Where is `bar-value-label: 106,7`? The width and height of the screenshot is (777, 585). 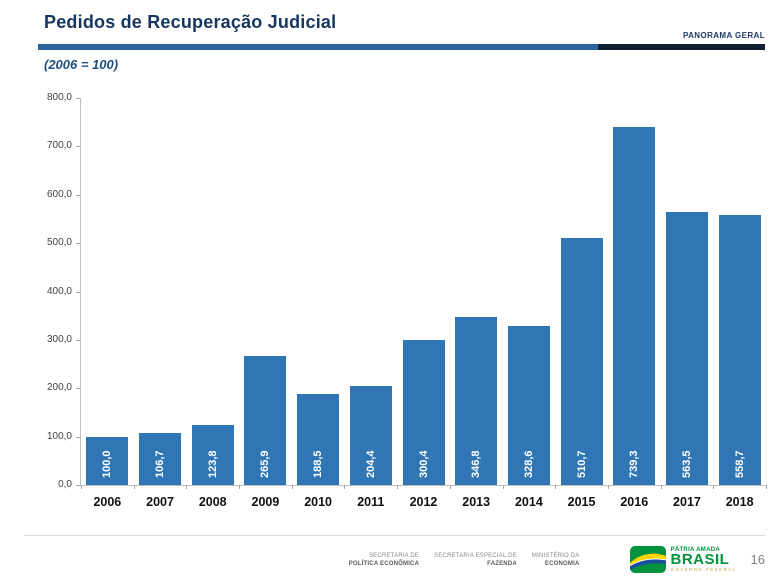 bar-value-label: 106,7 is located at coordinates (160, 464).